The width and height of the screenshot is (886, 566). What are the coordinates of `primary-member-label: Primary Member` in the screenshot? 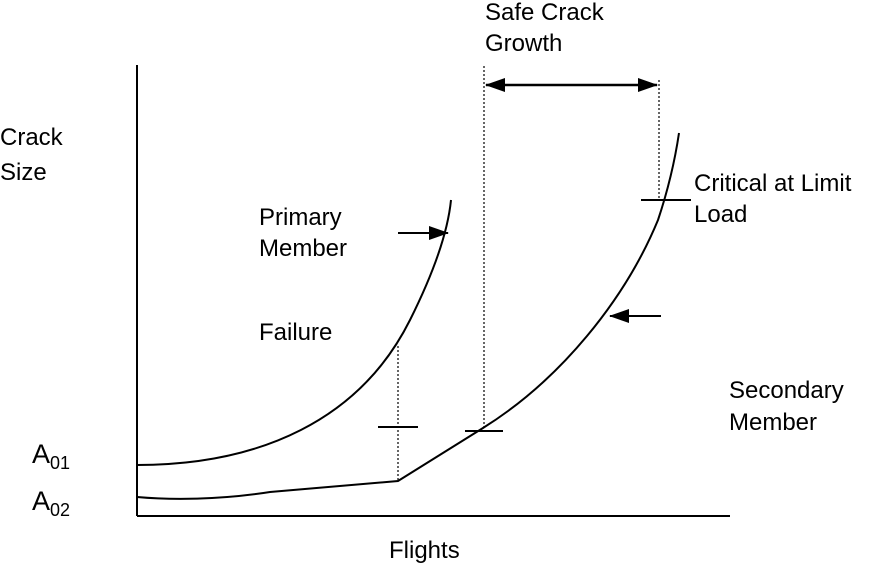 It's located at (303, 233).